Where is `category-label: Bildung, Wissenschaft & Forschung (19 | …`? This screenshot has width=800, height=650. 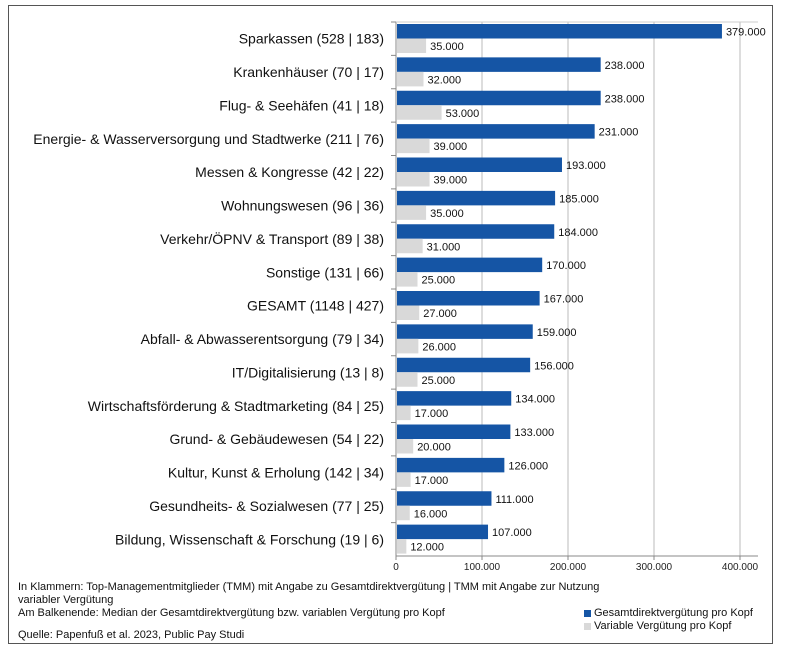 category-label: Bildung, Wissenschaft & Forschung (19 | … is located at coordinates (249, 539).